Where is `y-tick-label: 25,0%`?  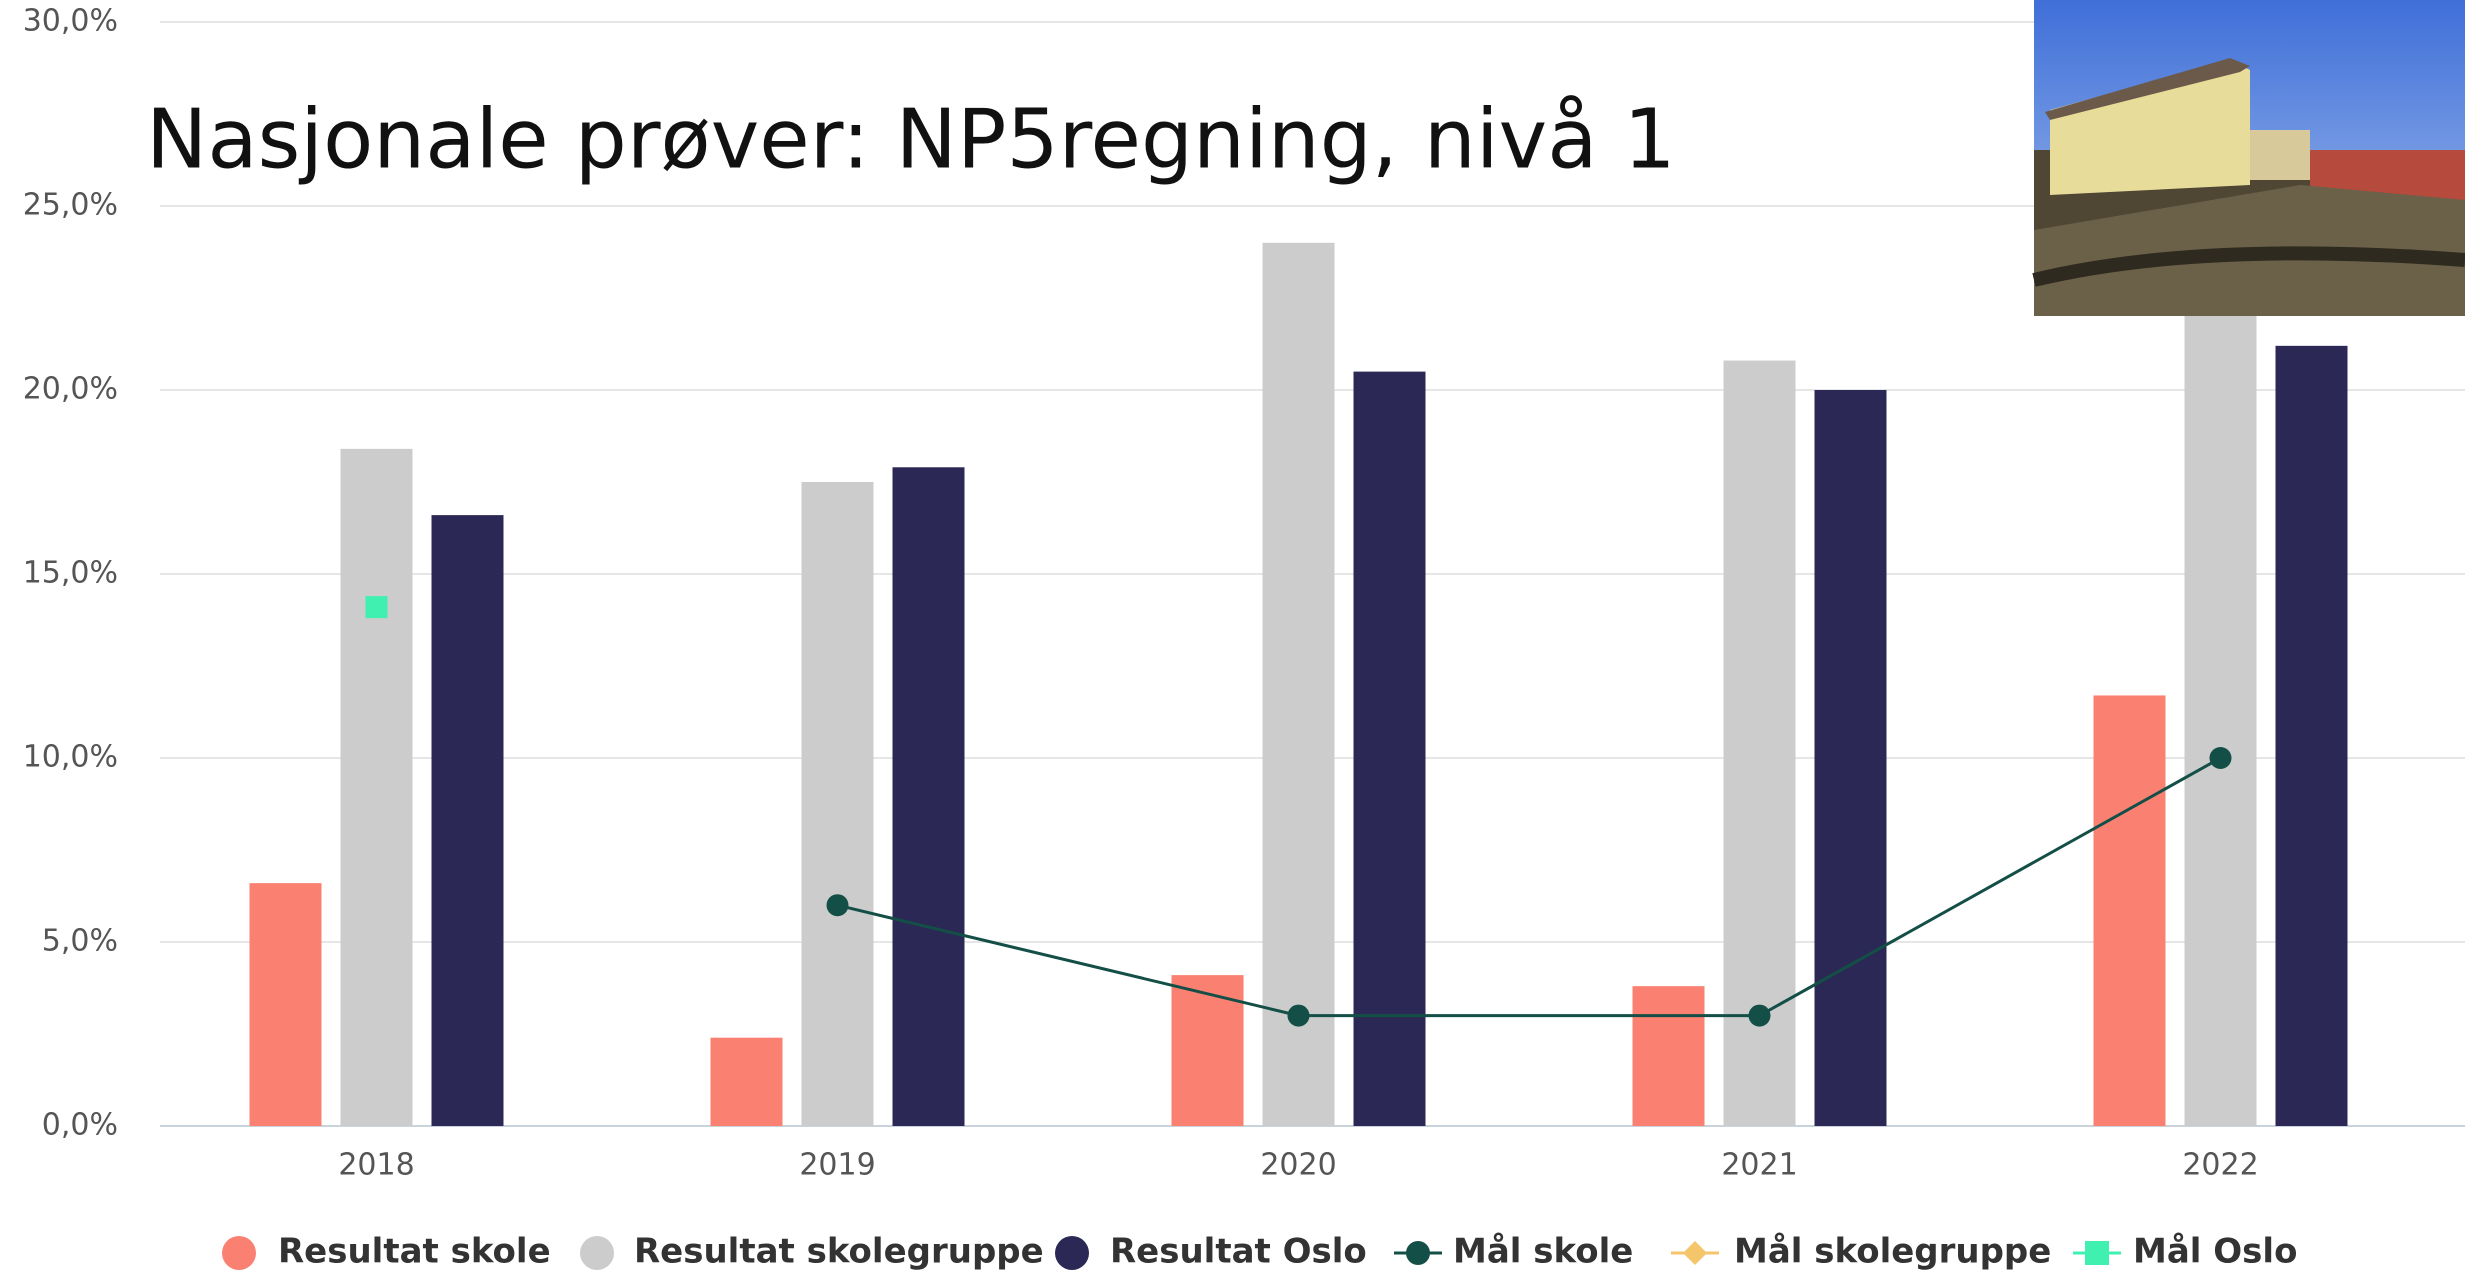 y-tick-label: 25,0% is located at coordinates (70, 205).